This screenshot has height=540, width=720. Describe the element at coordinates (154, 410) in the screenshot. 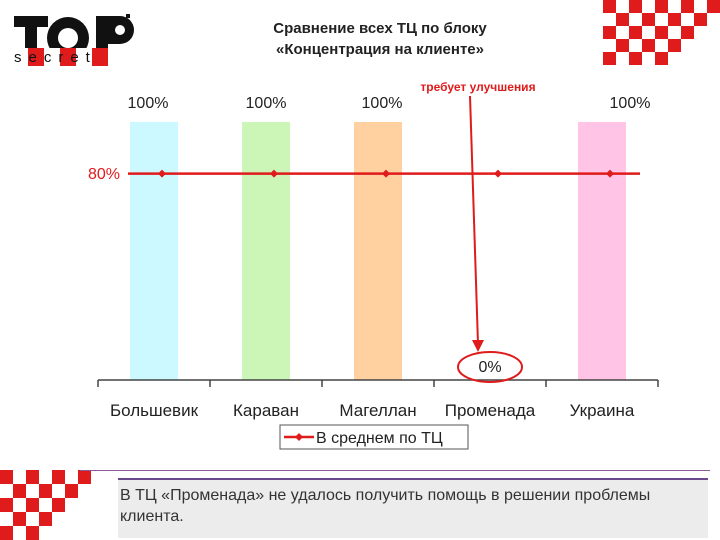

I see `category-label: Большевик` at that location.